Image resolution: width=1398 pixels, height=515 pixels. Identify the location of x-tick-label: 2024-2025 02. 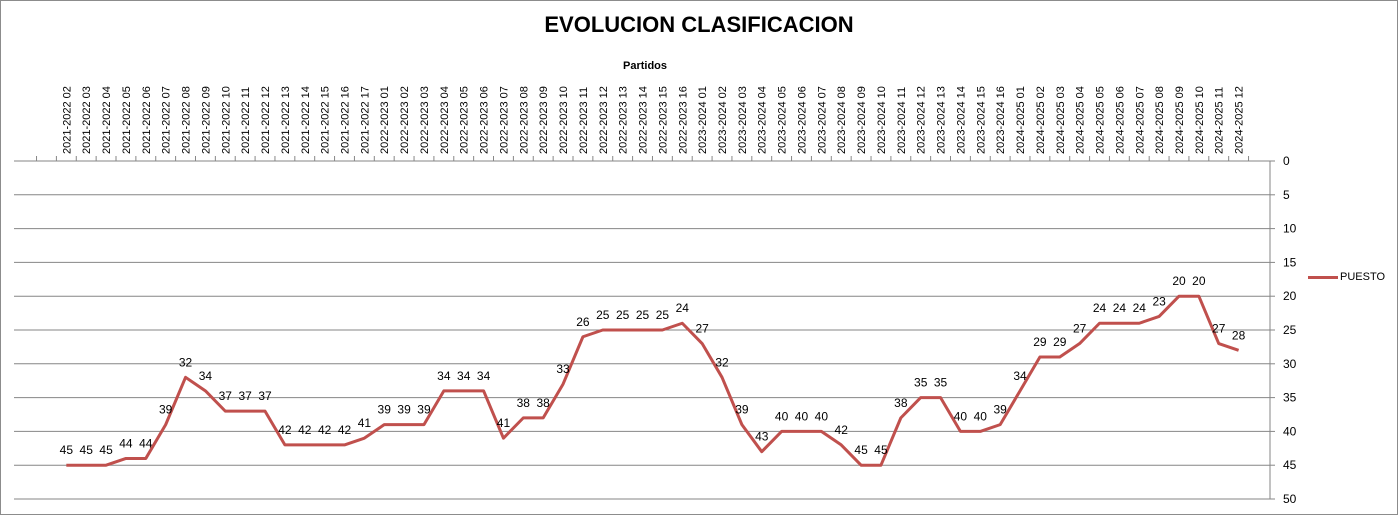
(1041, 120).